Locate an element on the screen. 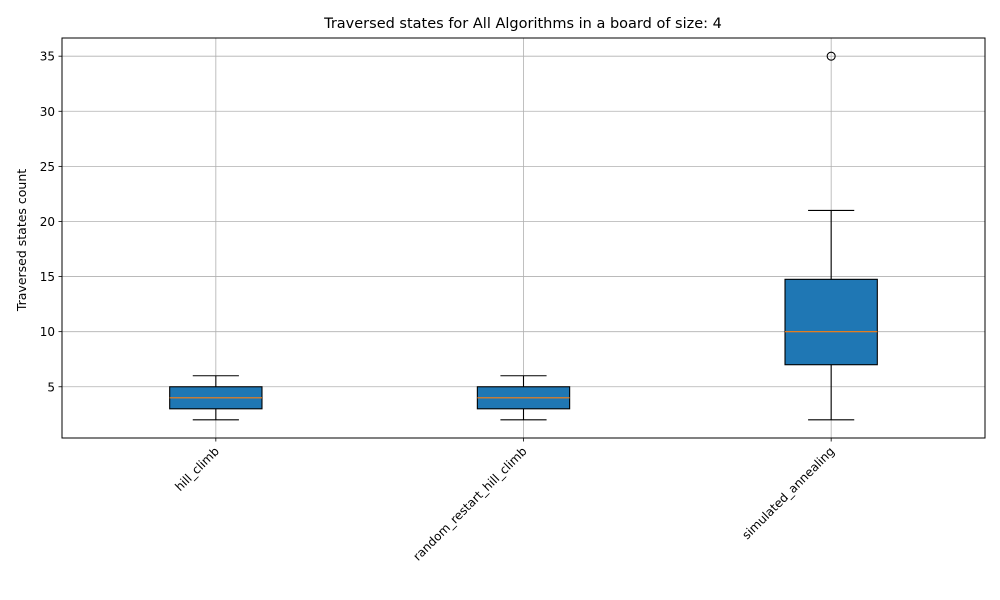  y-tick-label: 5 is located at coordinates (51, 387).